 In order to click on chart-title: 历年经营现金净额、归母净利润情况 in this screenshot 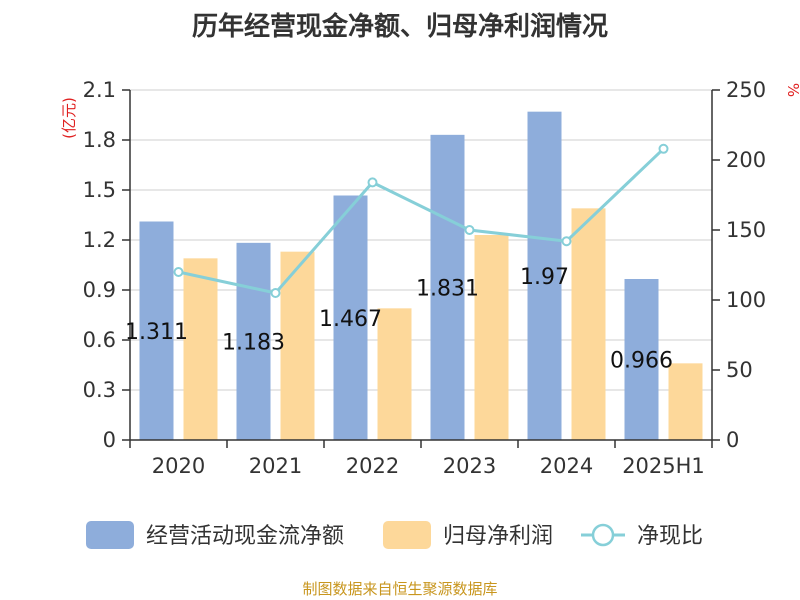, I will do `click(399, 27)`.